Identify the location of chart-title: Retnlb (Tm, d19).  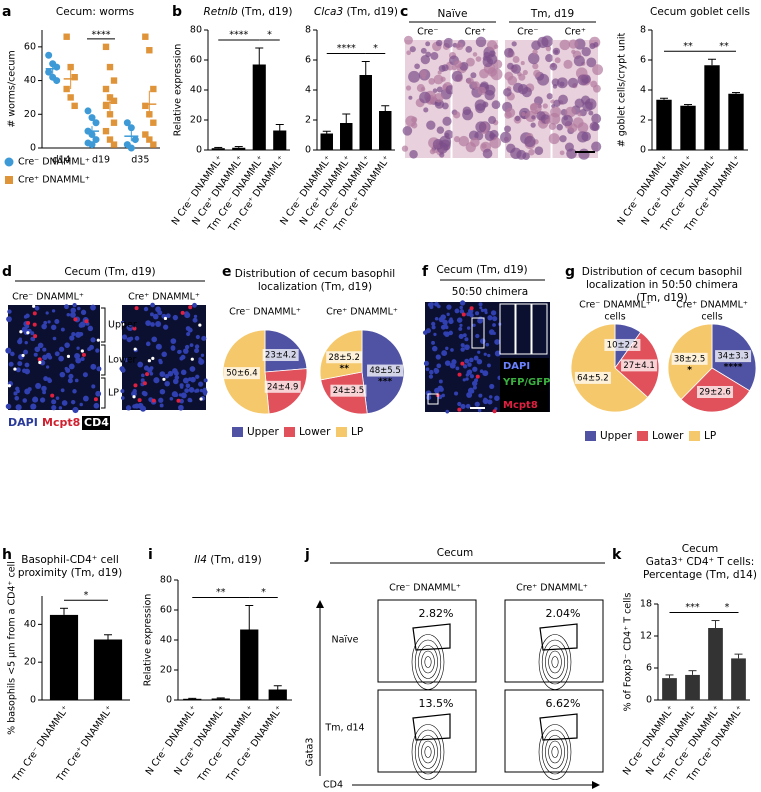
(248, 12).